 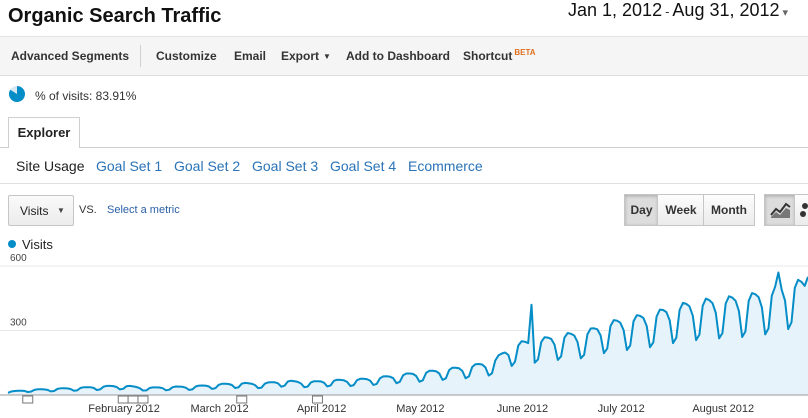 What do you see at coordinates (621, 409) in the screenshot?
I see `x-tick-label: July 2012` at bounding box center [621, 409].